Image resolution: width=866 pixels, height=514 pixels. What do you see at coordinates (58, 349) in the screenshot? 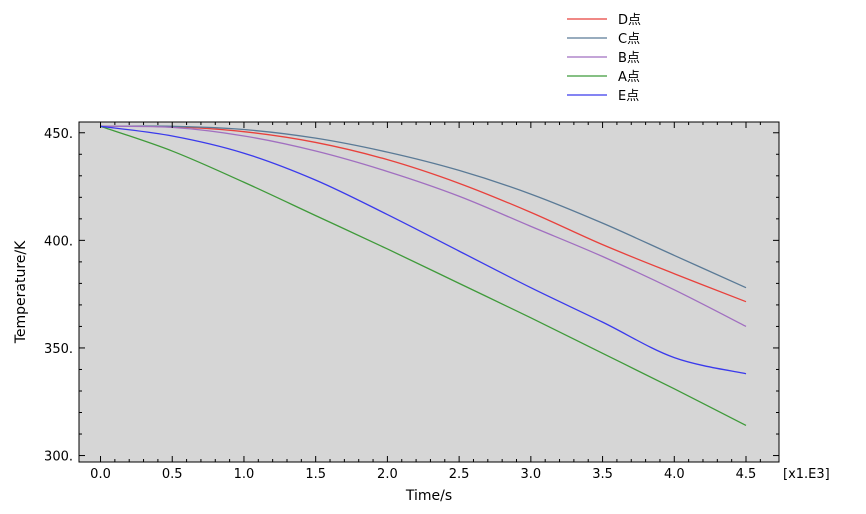
I see `y-tick-label: 350.` at bounding box center [58, 349].